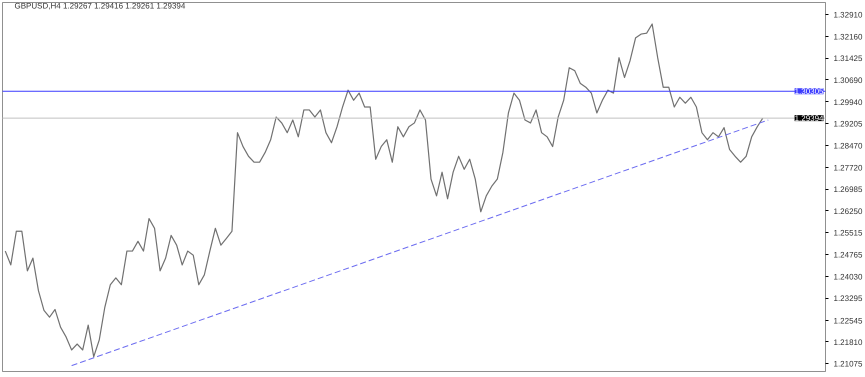 The image size is (865, 377). I want to click on y-tick-label: 1.24765, so click(848, 255).